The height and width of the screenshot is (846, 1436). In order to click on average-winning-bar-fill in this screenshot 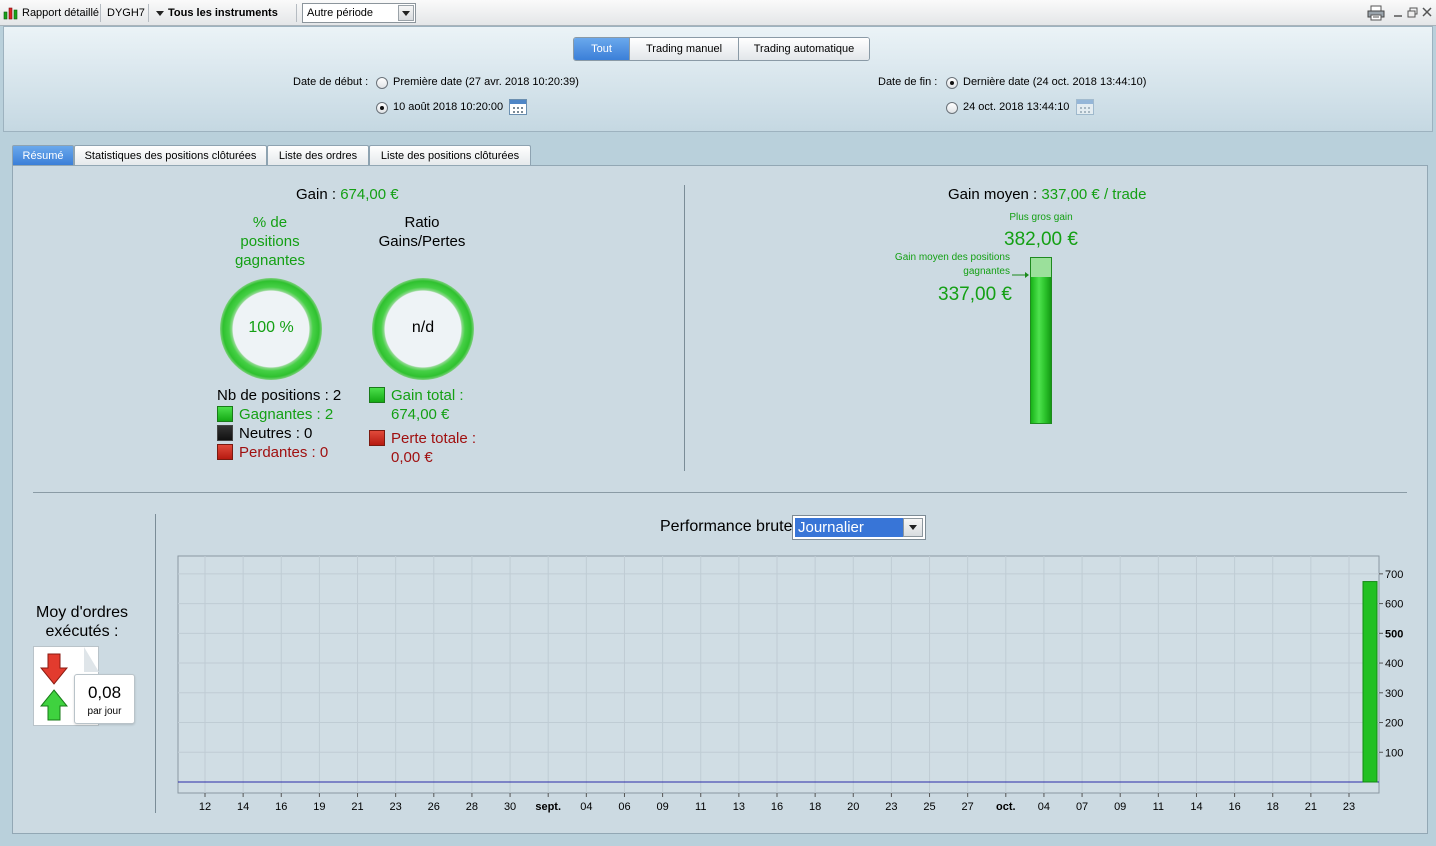, I will do `click(1041, 350)`.